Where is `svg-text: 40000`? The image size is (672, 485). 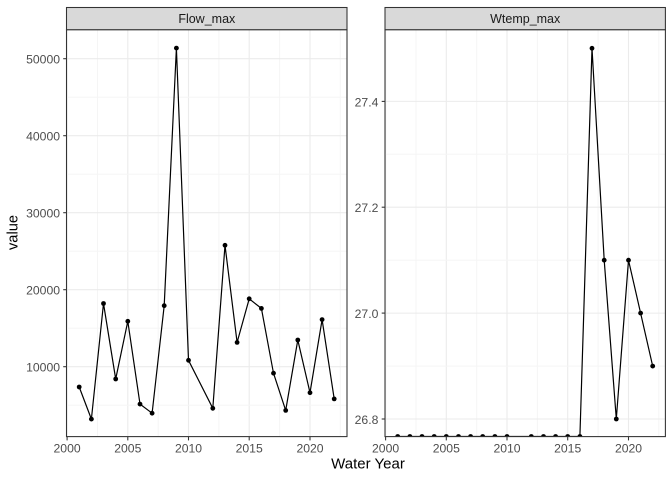
svg-text: 40000 is located at coordinates (43, 137).